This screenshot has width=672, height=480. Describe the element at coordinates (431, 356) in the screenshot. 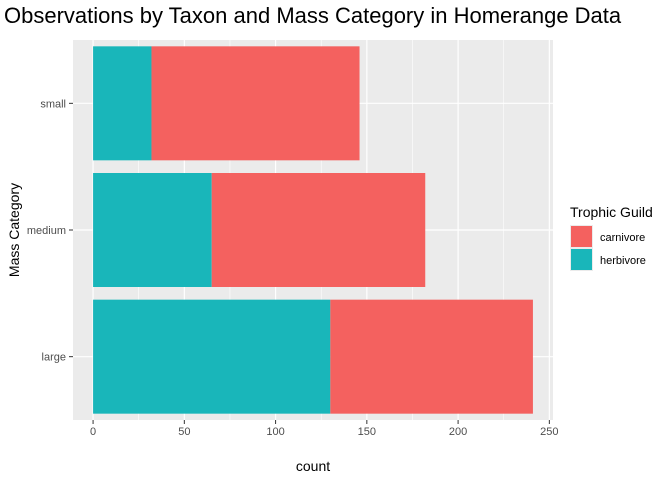

I see `bar-large-carnivore` at that location.